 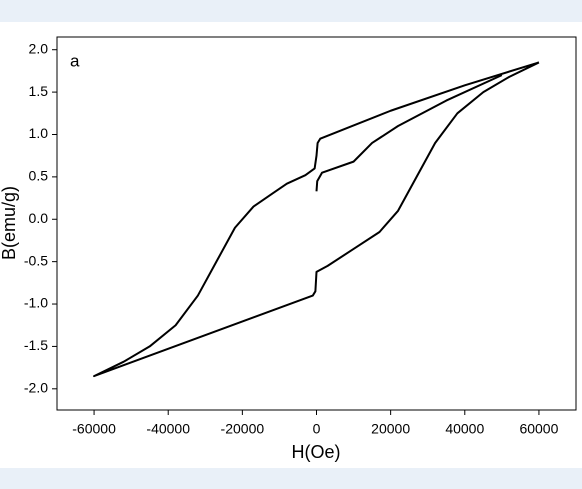 I want to click on y-tick-label: 2.0, so click(x=39, y=48).